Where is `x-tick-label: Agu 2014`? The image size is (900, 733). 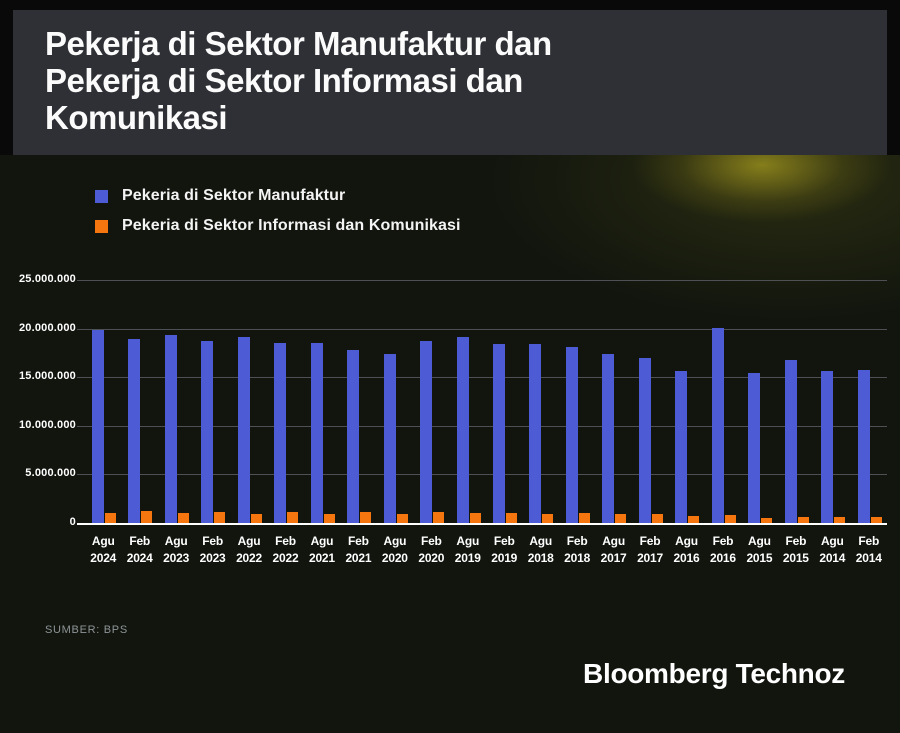
x-tick-label: Agu 2014 is located at coordinates (832, 549).